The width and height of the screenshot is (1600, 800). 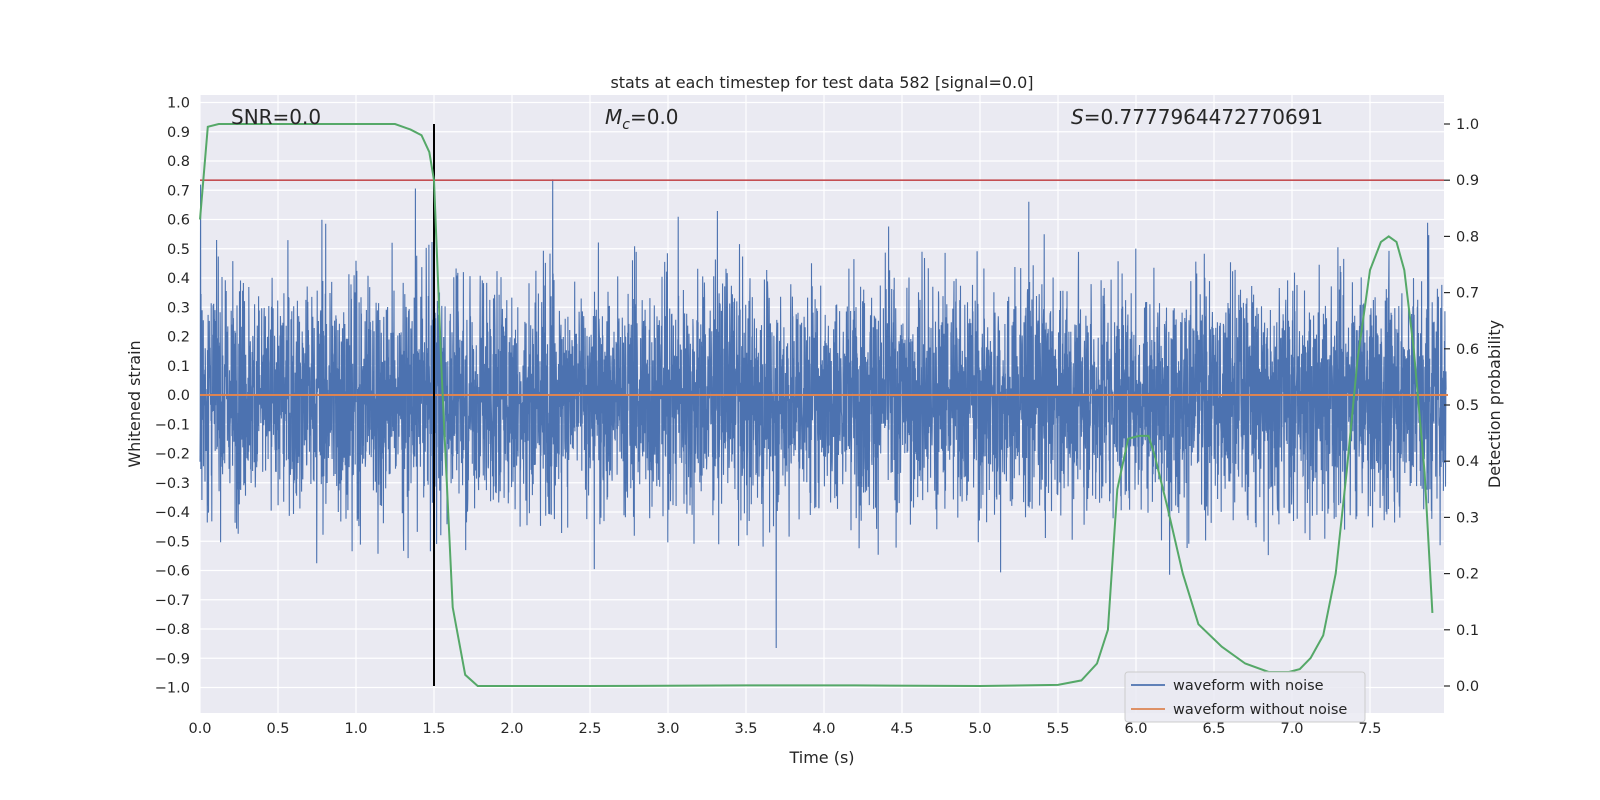 What do you see at coordinates (1467, 294) in the screenshot?
I see `y2-tick-label: 0.7` at bounding box center [1467, 294].